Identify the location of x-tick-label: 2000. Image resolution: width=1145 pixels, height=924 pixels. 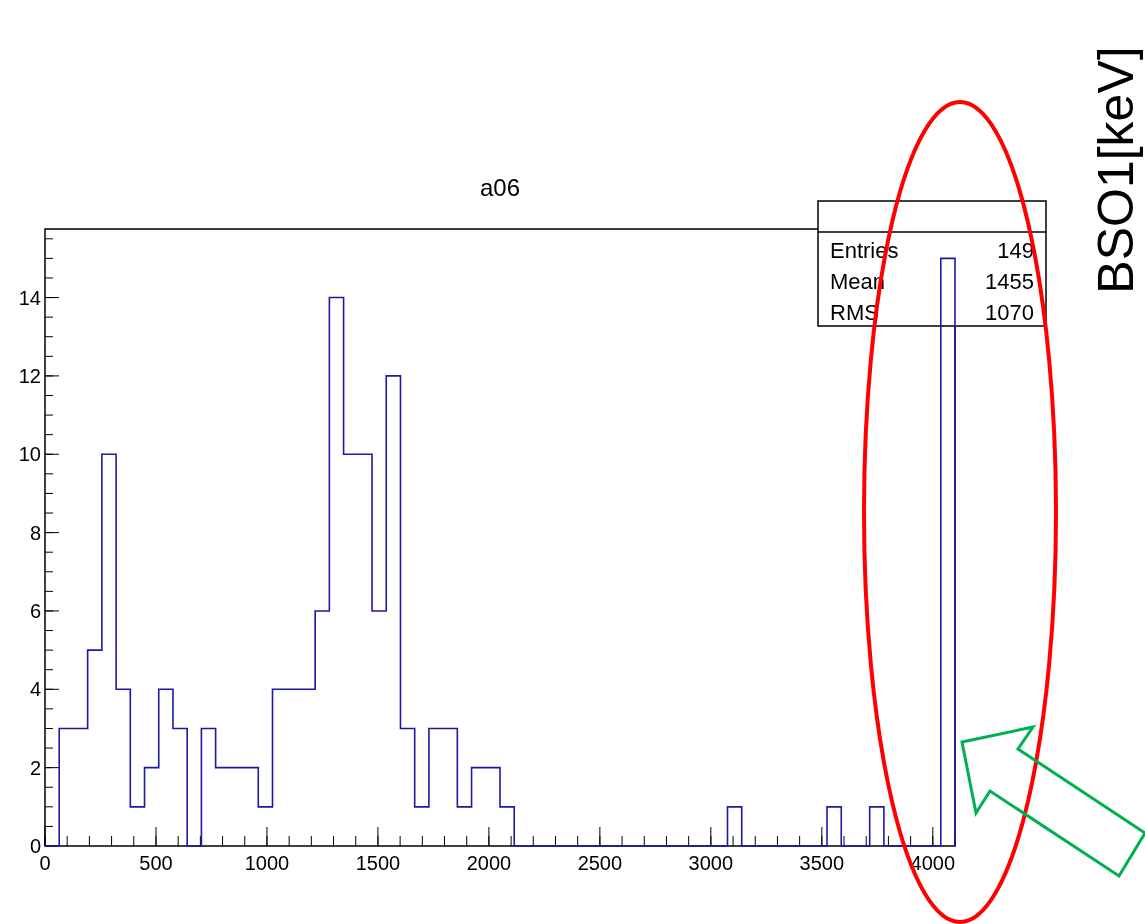
(489, 863).